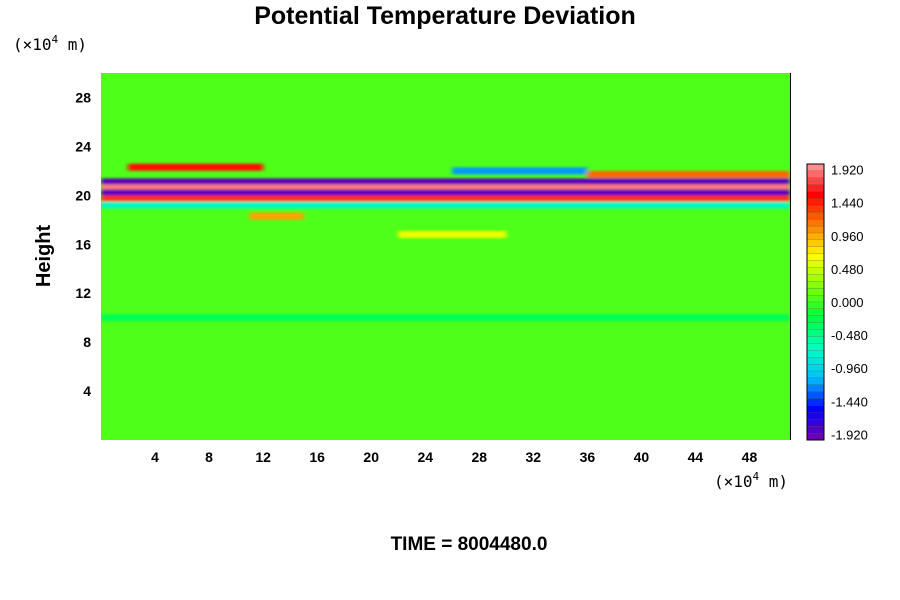 This screenshot has width=900, height=600. I want to click on x-tick-label: 32, so click(534, 457).